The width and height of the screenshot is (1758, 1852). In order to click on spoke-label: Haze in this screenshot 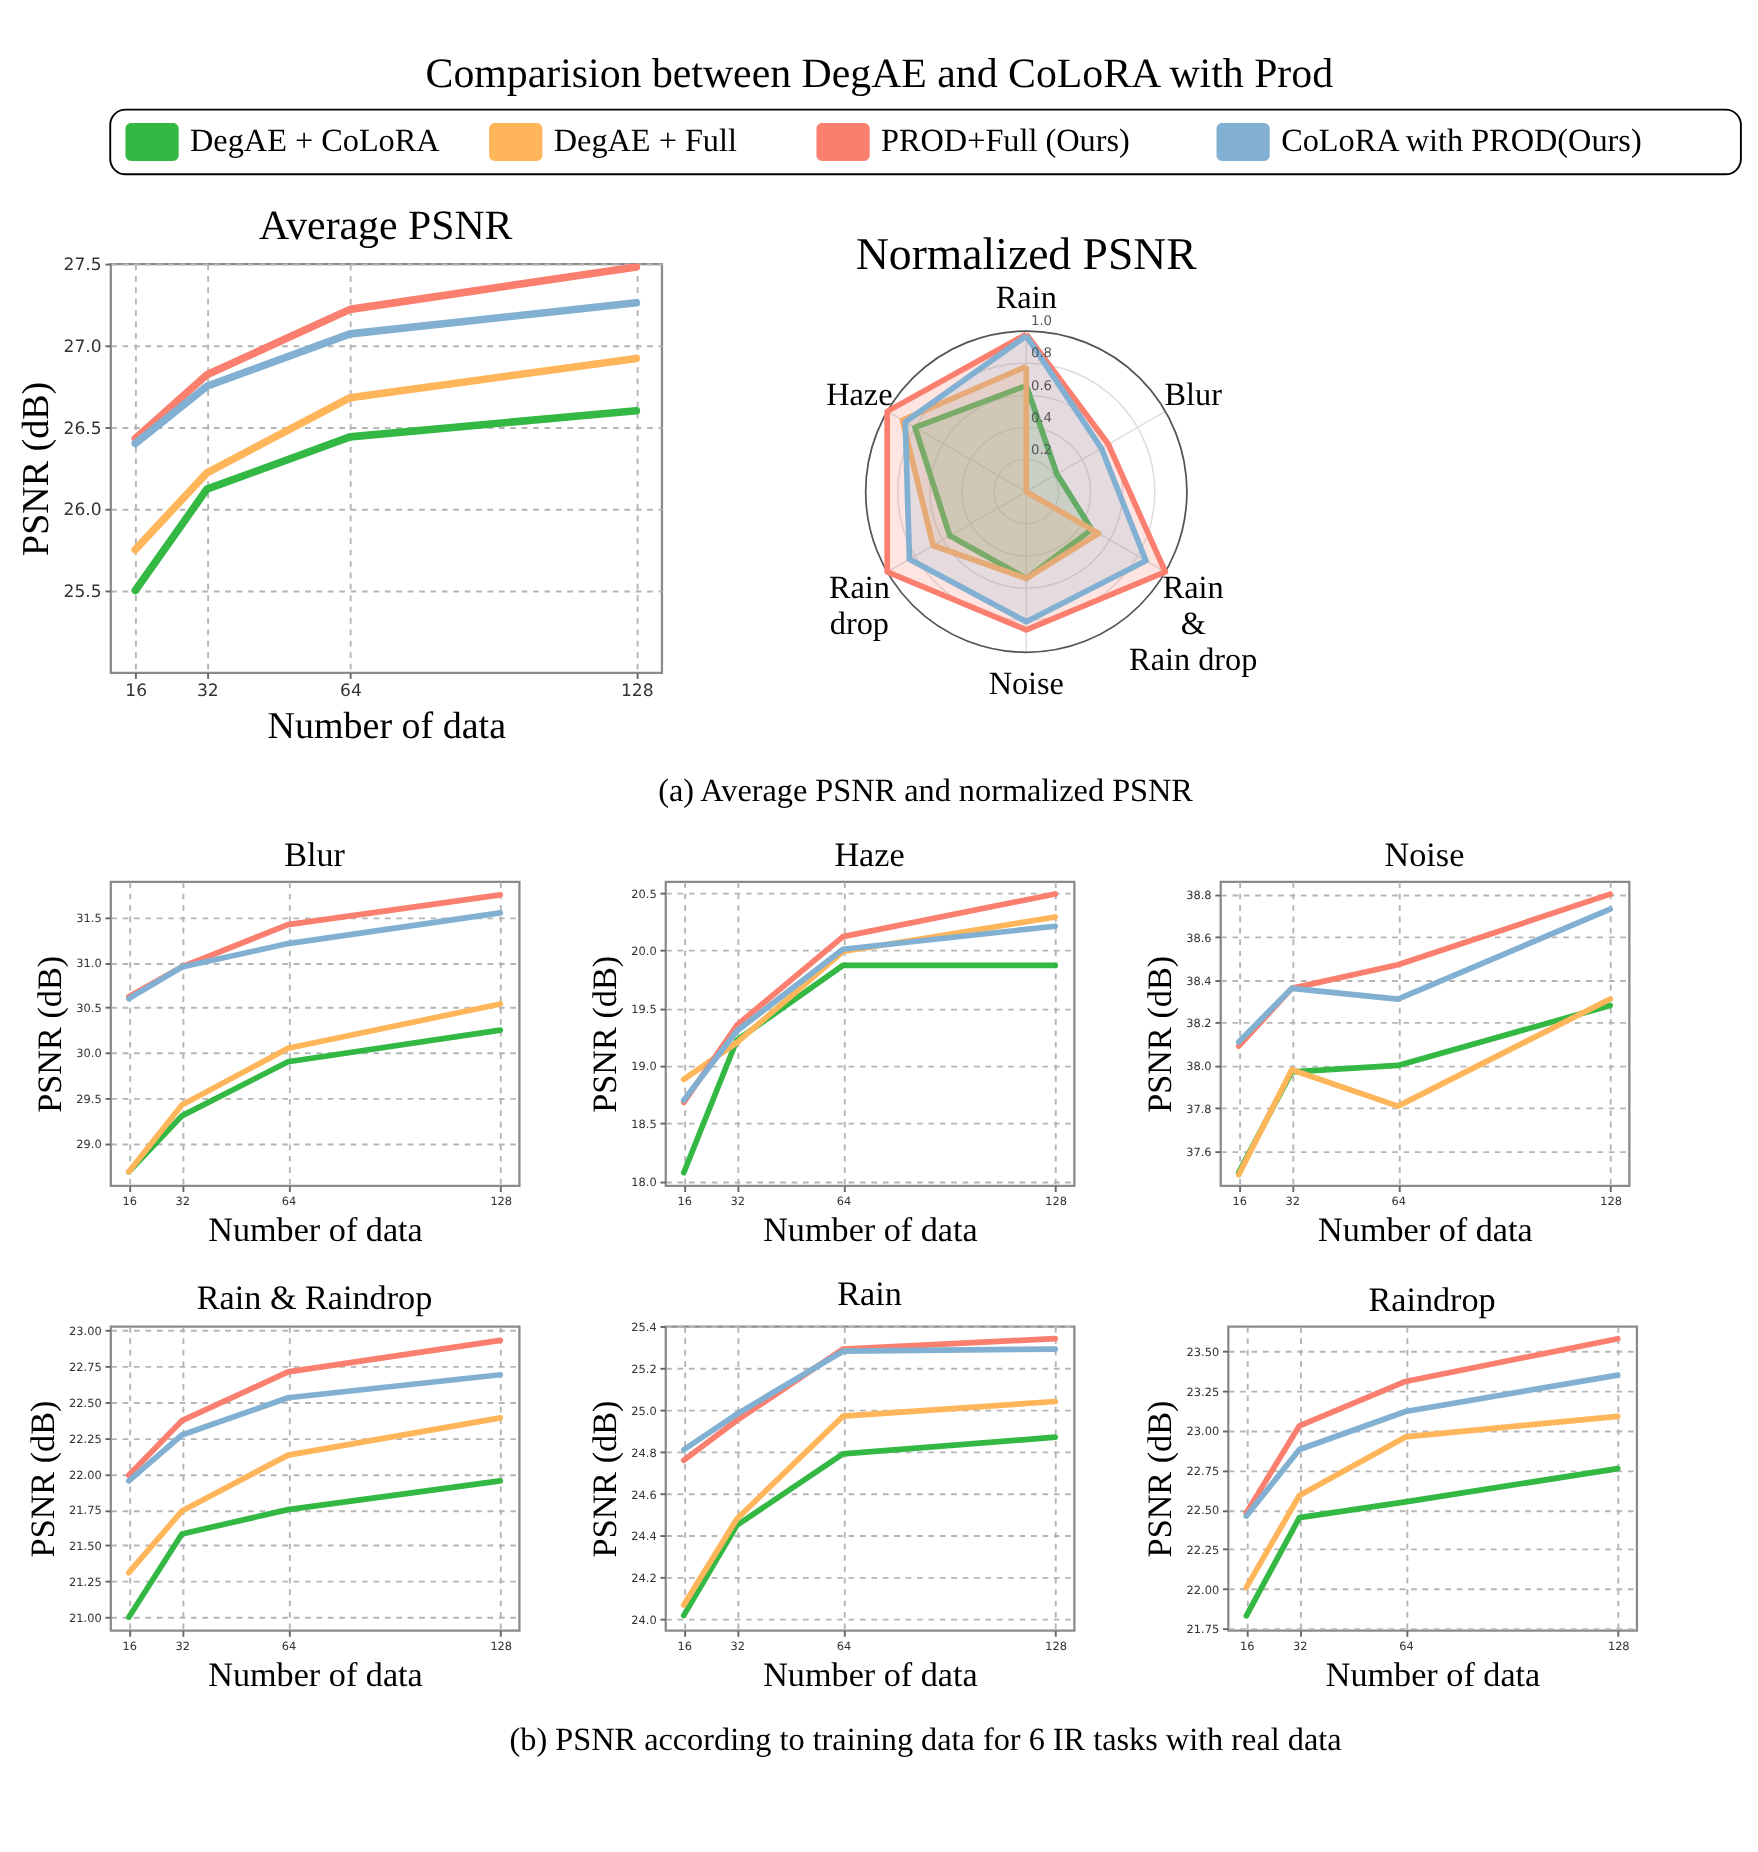, I will do `click(859, 395)`.